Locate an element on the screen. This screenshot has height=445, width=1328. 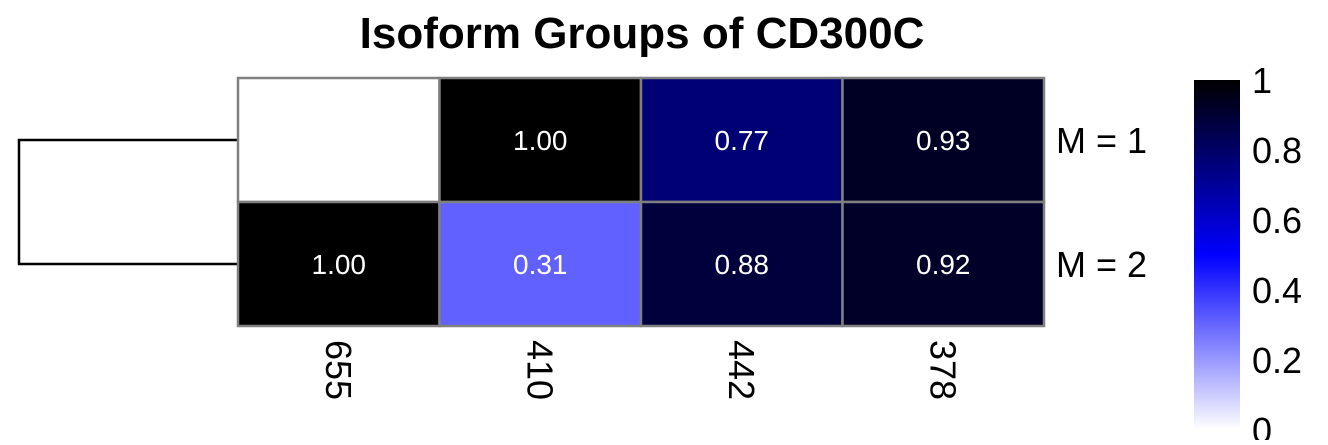
dendrogram-branch is located at coordinates (127, 202).